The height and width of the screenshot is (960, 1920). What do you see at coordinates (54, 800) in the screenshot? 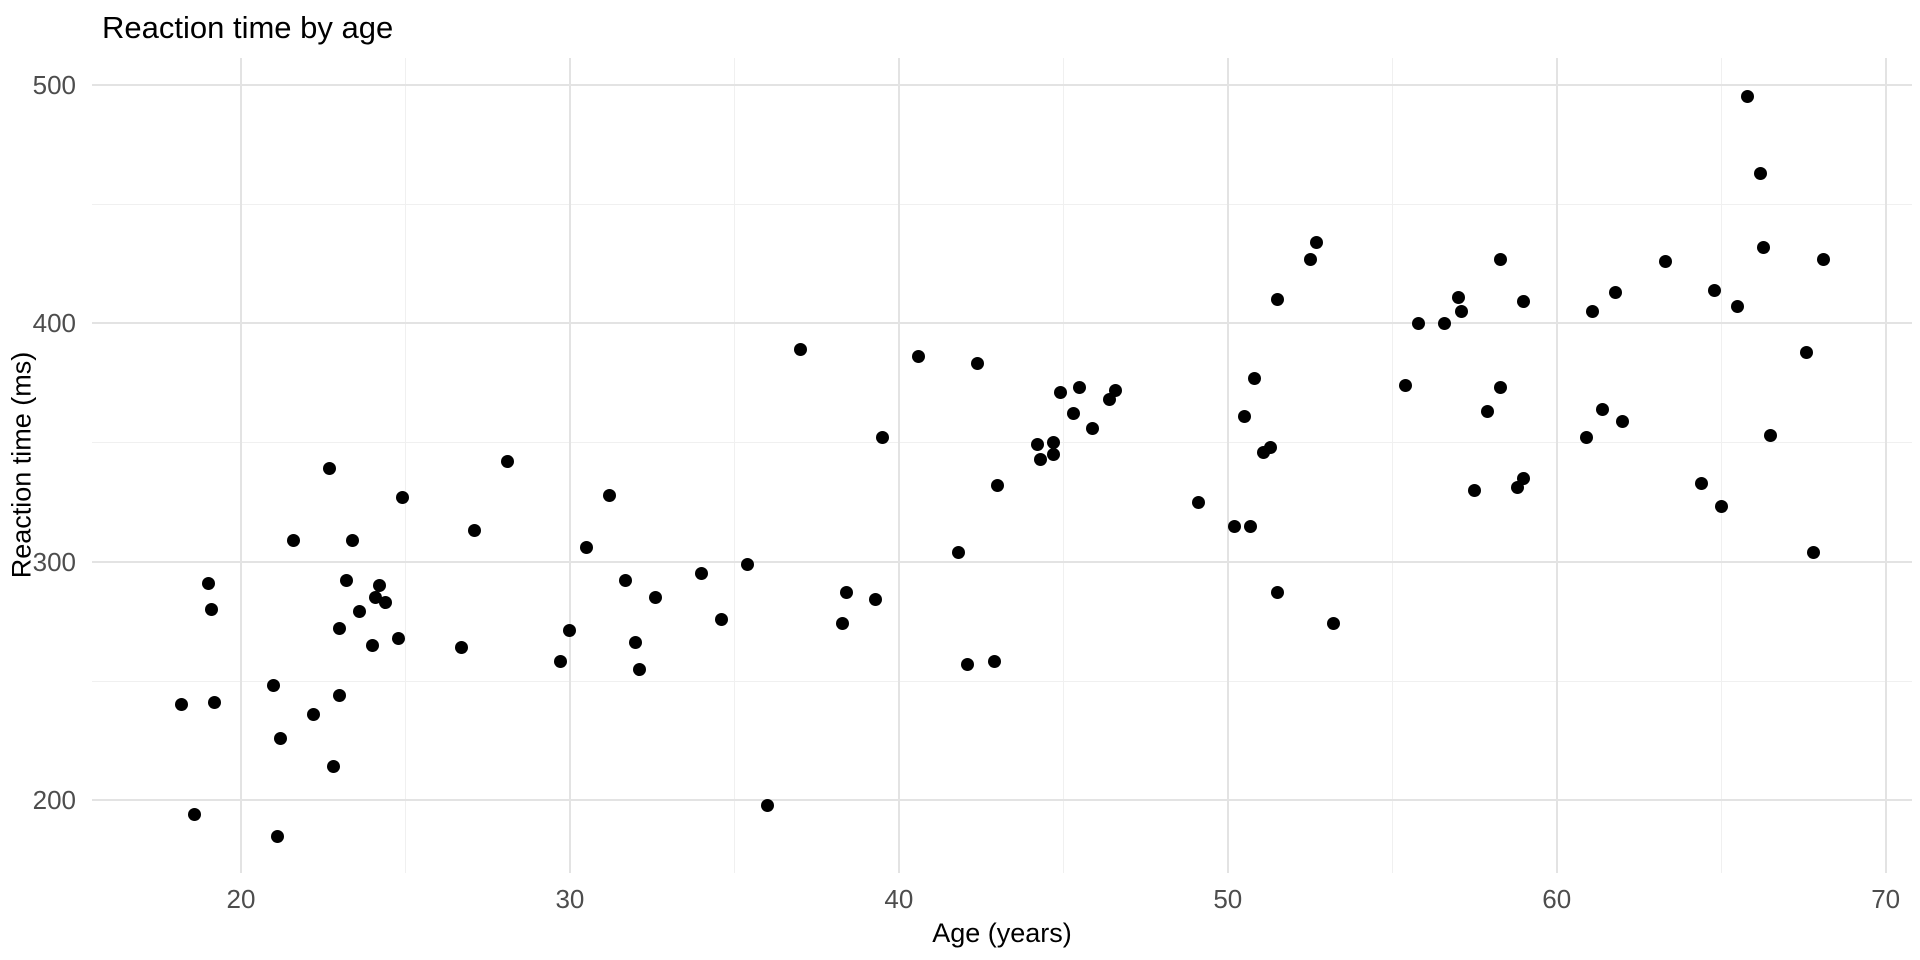
I see `y-tick-label: 200` at bounding box center [54, 800].